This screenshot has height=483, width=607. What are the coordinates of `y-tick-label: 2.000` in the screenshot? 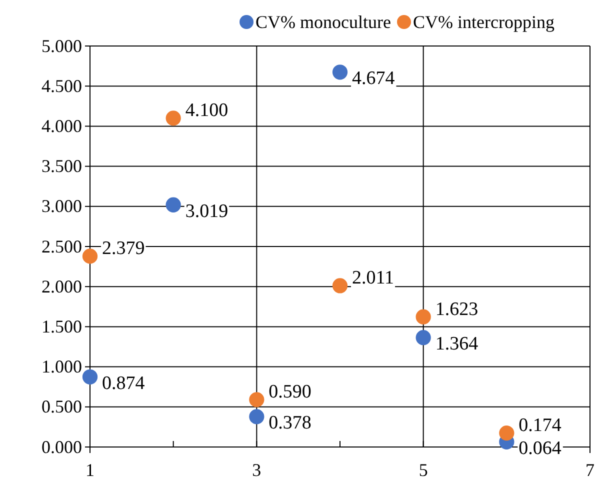 It's located at (62, 286).